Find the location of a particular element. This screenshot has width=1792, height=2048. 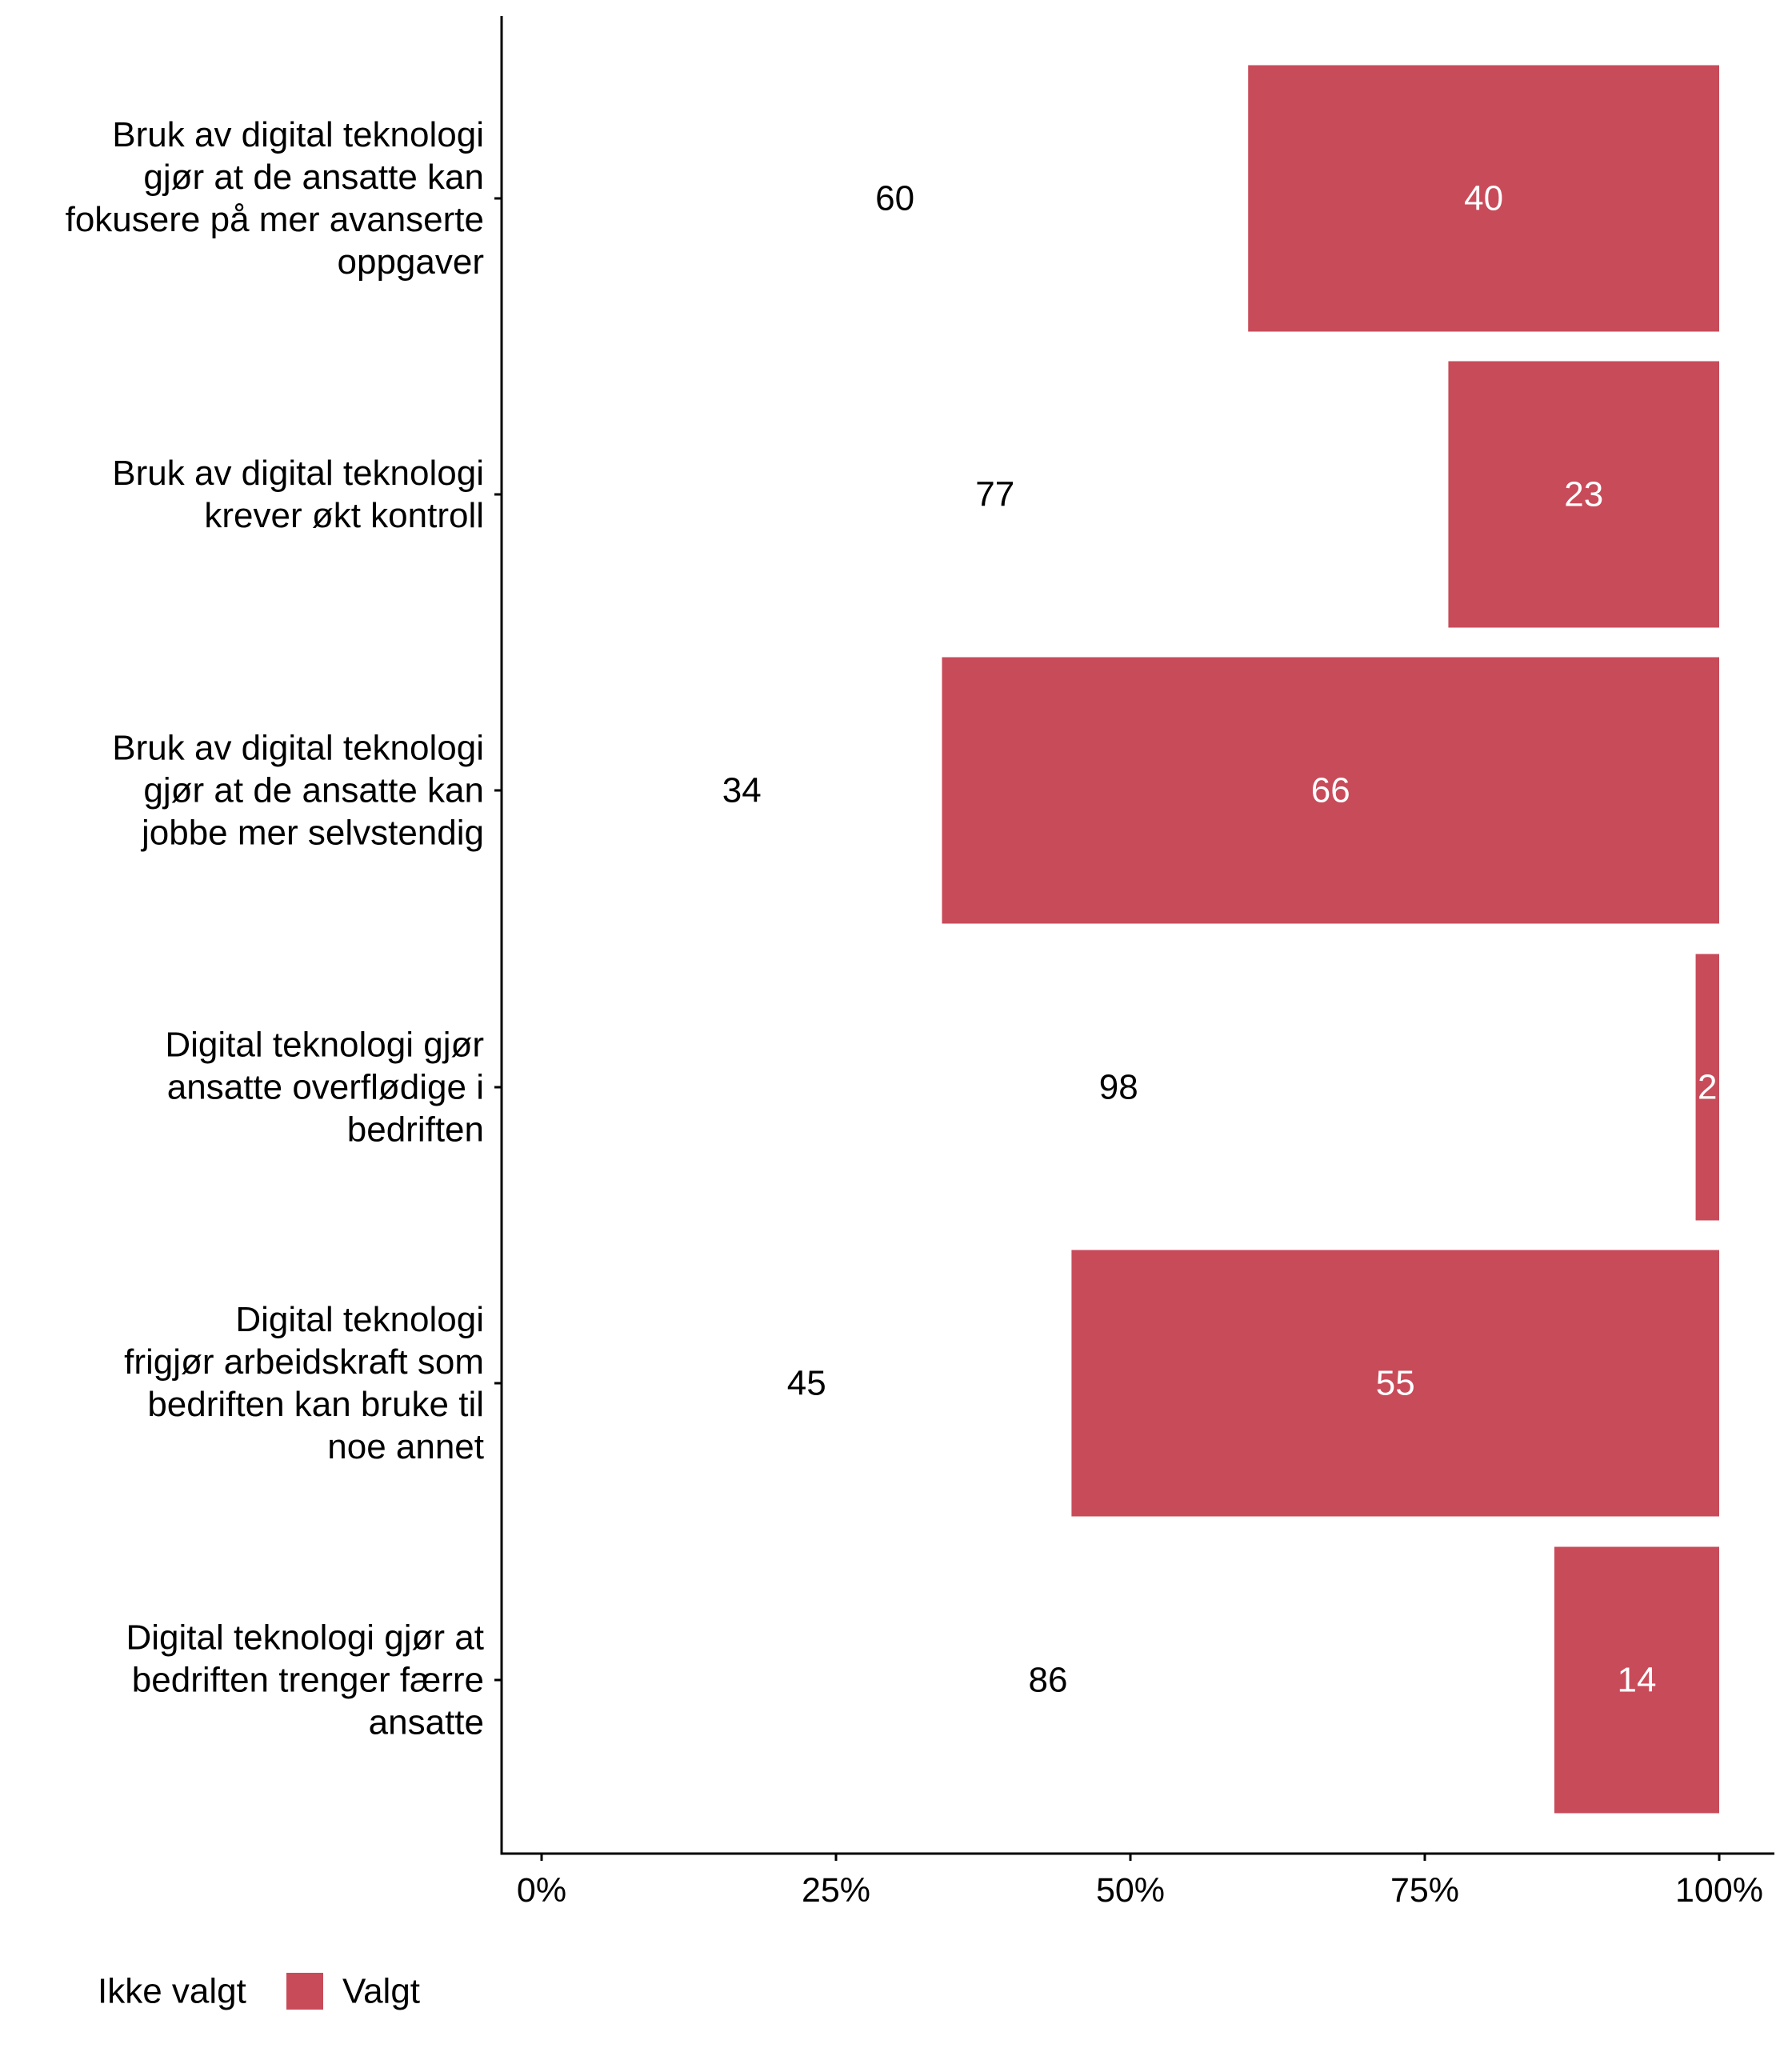

value-label-valgt-2: 23 is located at coordinates (1583, 494).